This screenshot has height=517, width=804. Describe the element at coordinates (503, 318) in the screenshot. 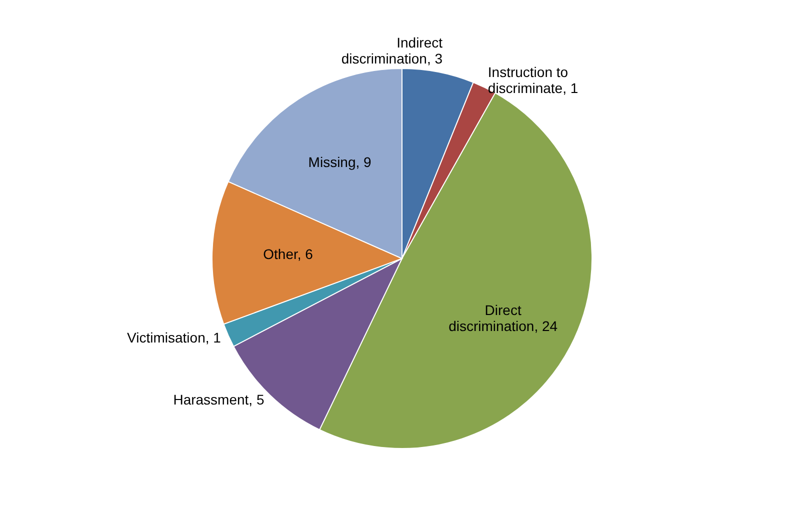

I see `data-label: Direct discrimination, 24` at that location.